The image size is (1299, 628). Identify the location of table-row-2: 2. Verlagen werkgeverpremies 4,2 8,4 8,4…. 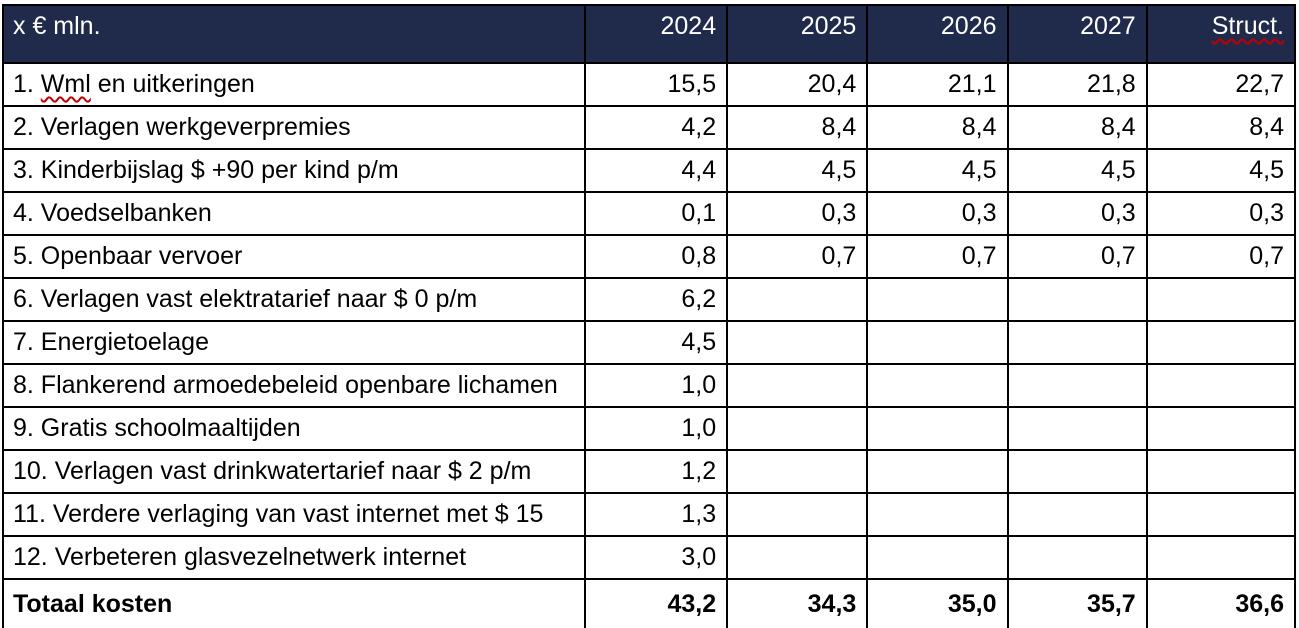
(649, 127).